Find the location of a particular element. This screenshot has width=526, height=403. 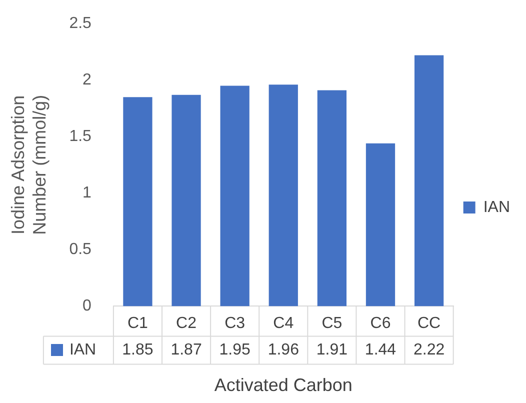

x-tick-label: C1 is located at coordinates (137, 323).